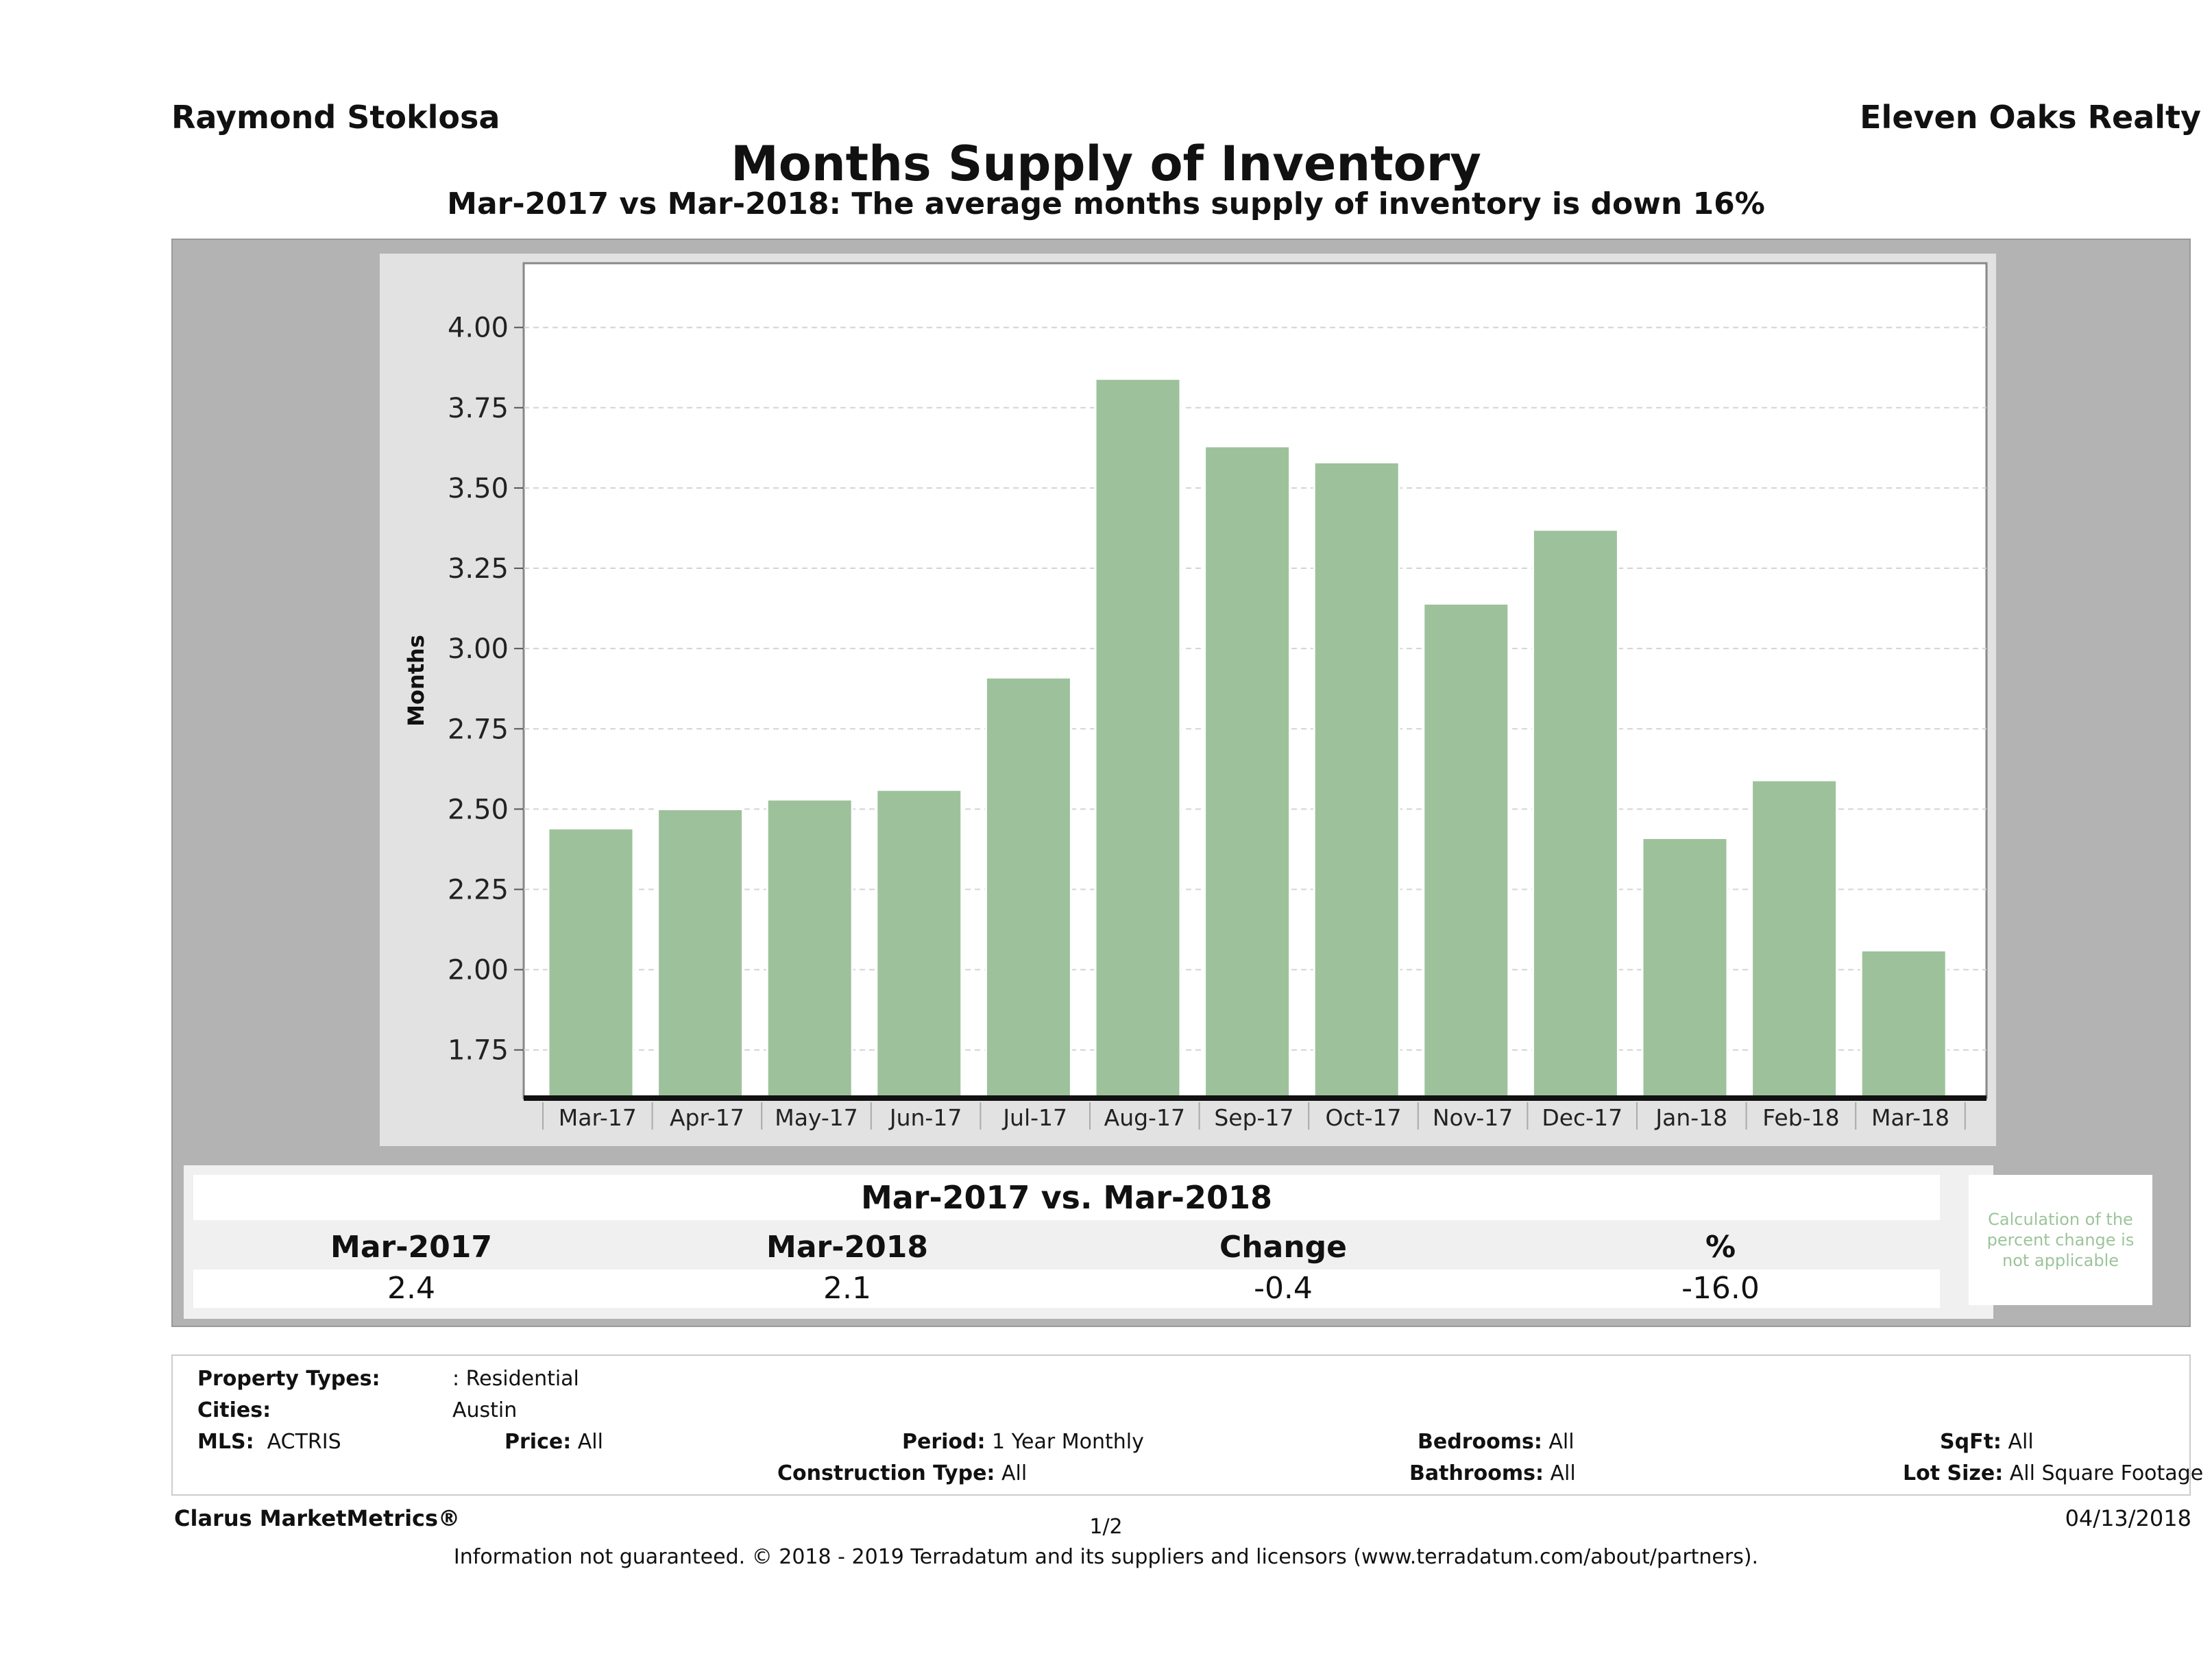 The image size is (2212, 1678). What do you see at coordinates (478, 649) in the screenshot?
I see `y-tick-label: 3.00` at bounding box center [478, 649].